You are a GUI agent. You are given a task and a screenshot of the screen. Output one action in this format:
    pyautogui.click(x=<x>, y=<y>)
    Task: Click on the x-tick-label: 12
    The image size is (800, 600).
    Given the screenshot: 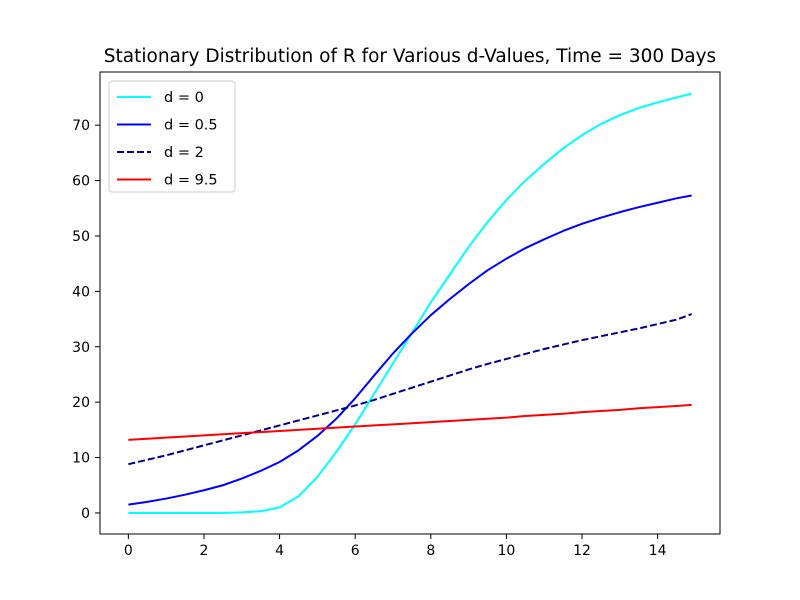 What is the action you would take?
    pyautogui.click(x=582, y=551)
    